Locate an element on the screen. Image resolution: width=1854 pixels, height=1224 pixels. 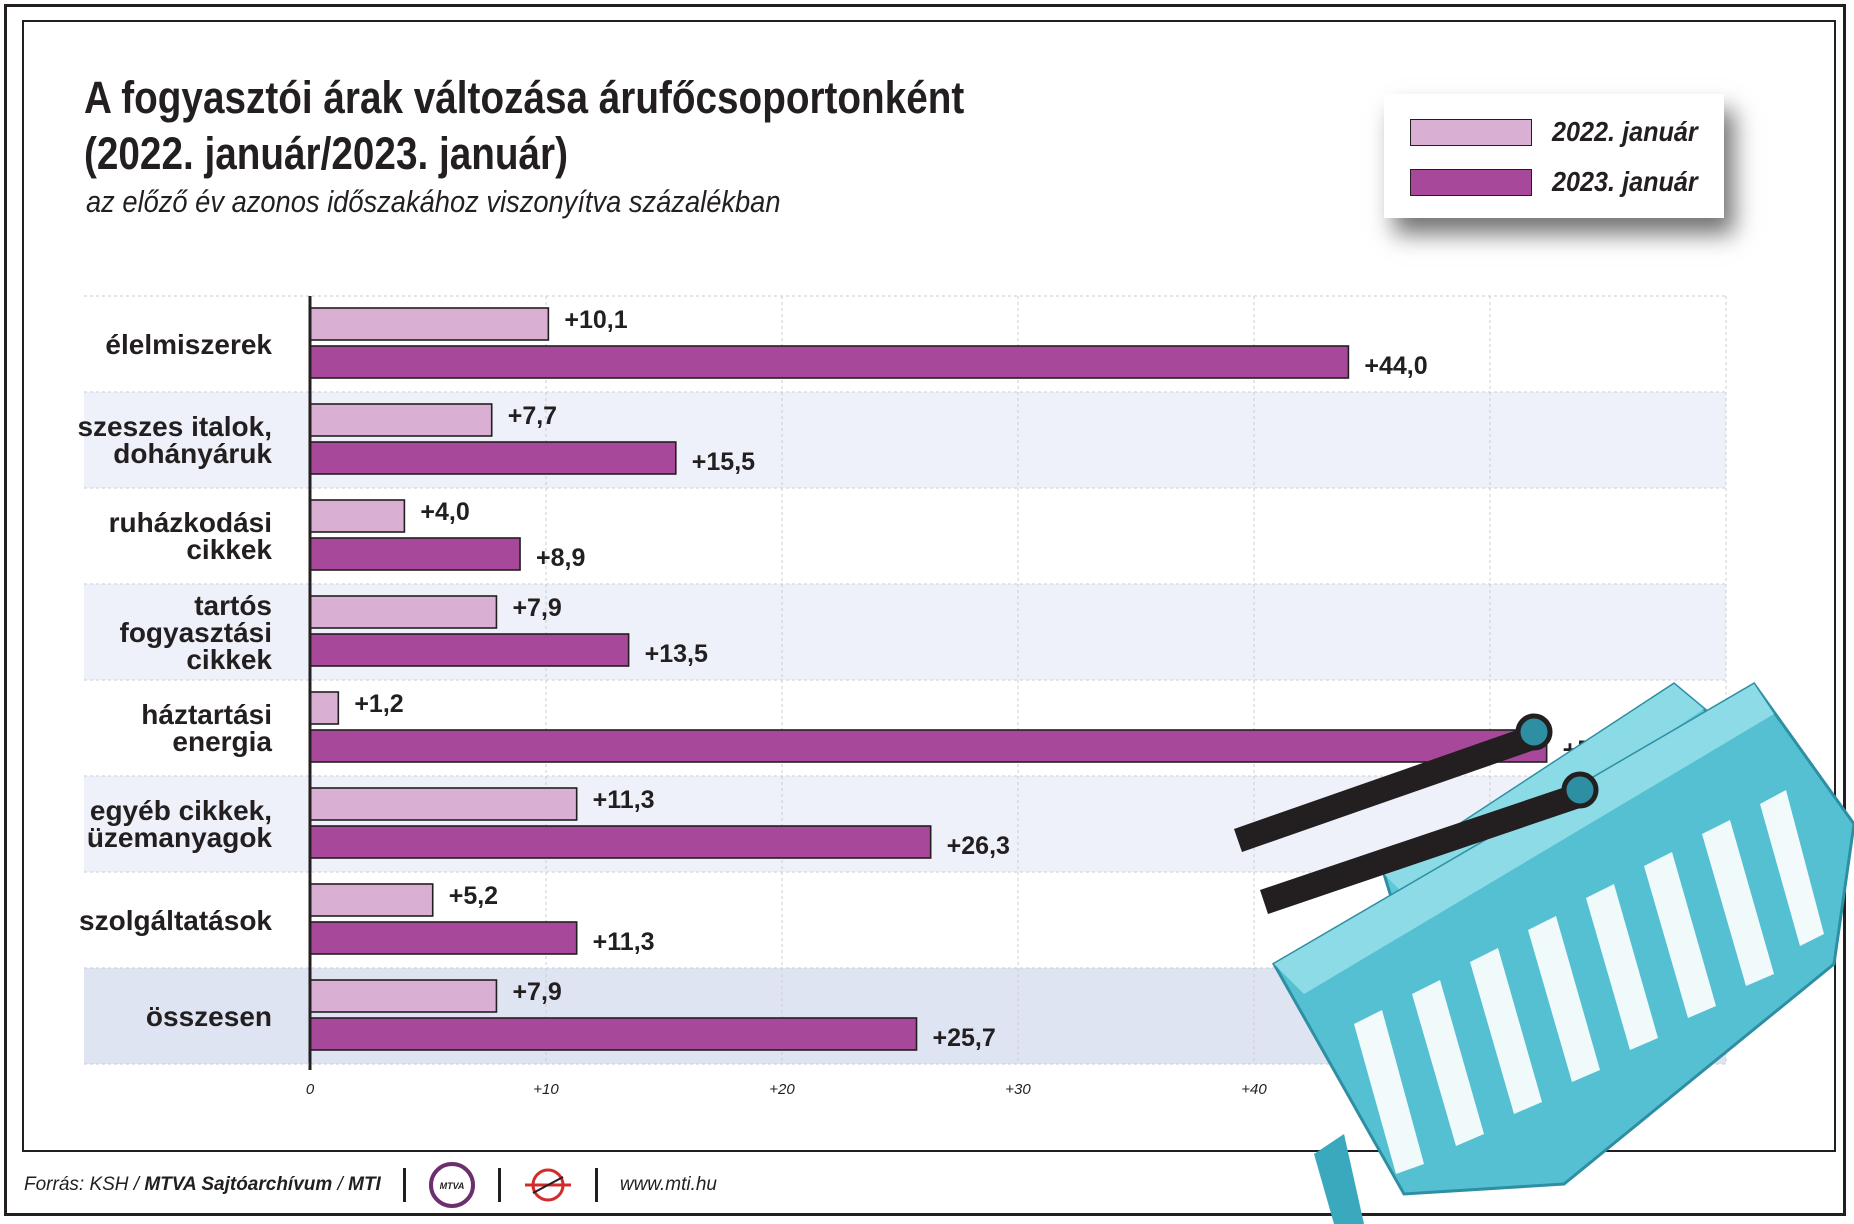
legend-label-2022: 2022. január is located at coordinates (1625, 131).